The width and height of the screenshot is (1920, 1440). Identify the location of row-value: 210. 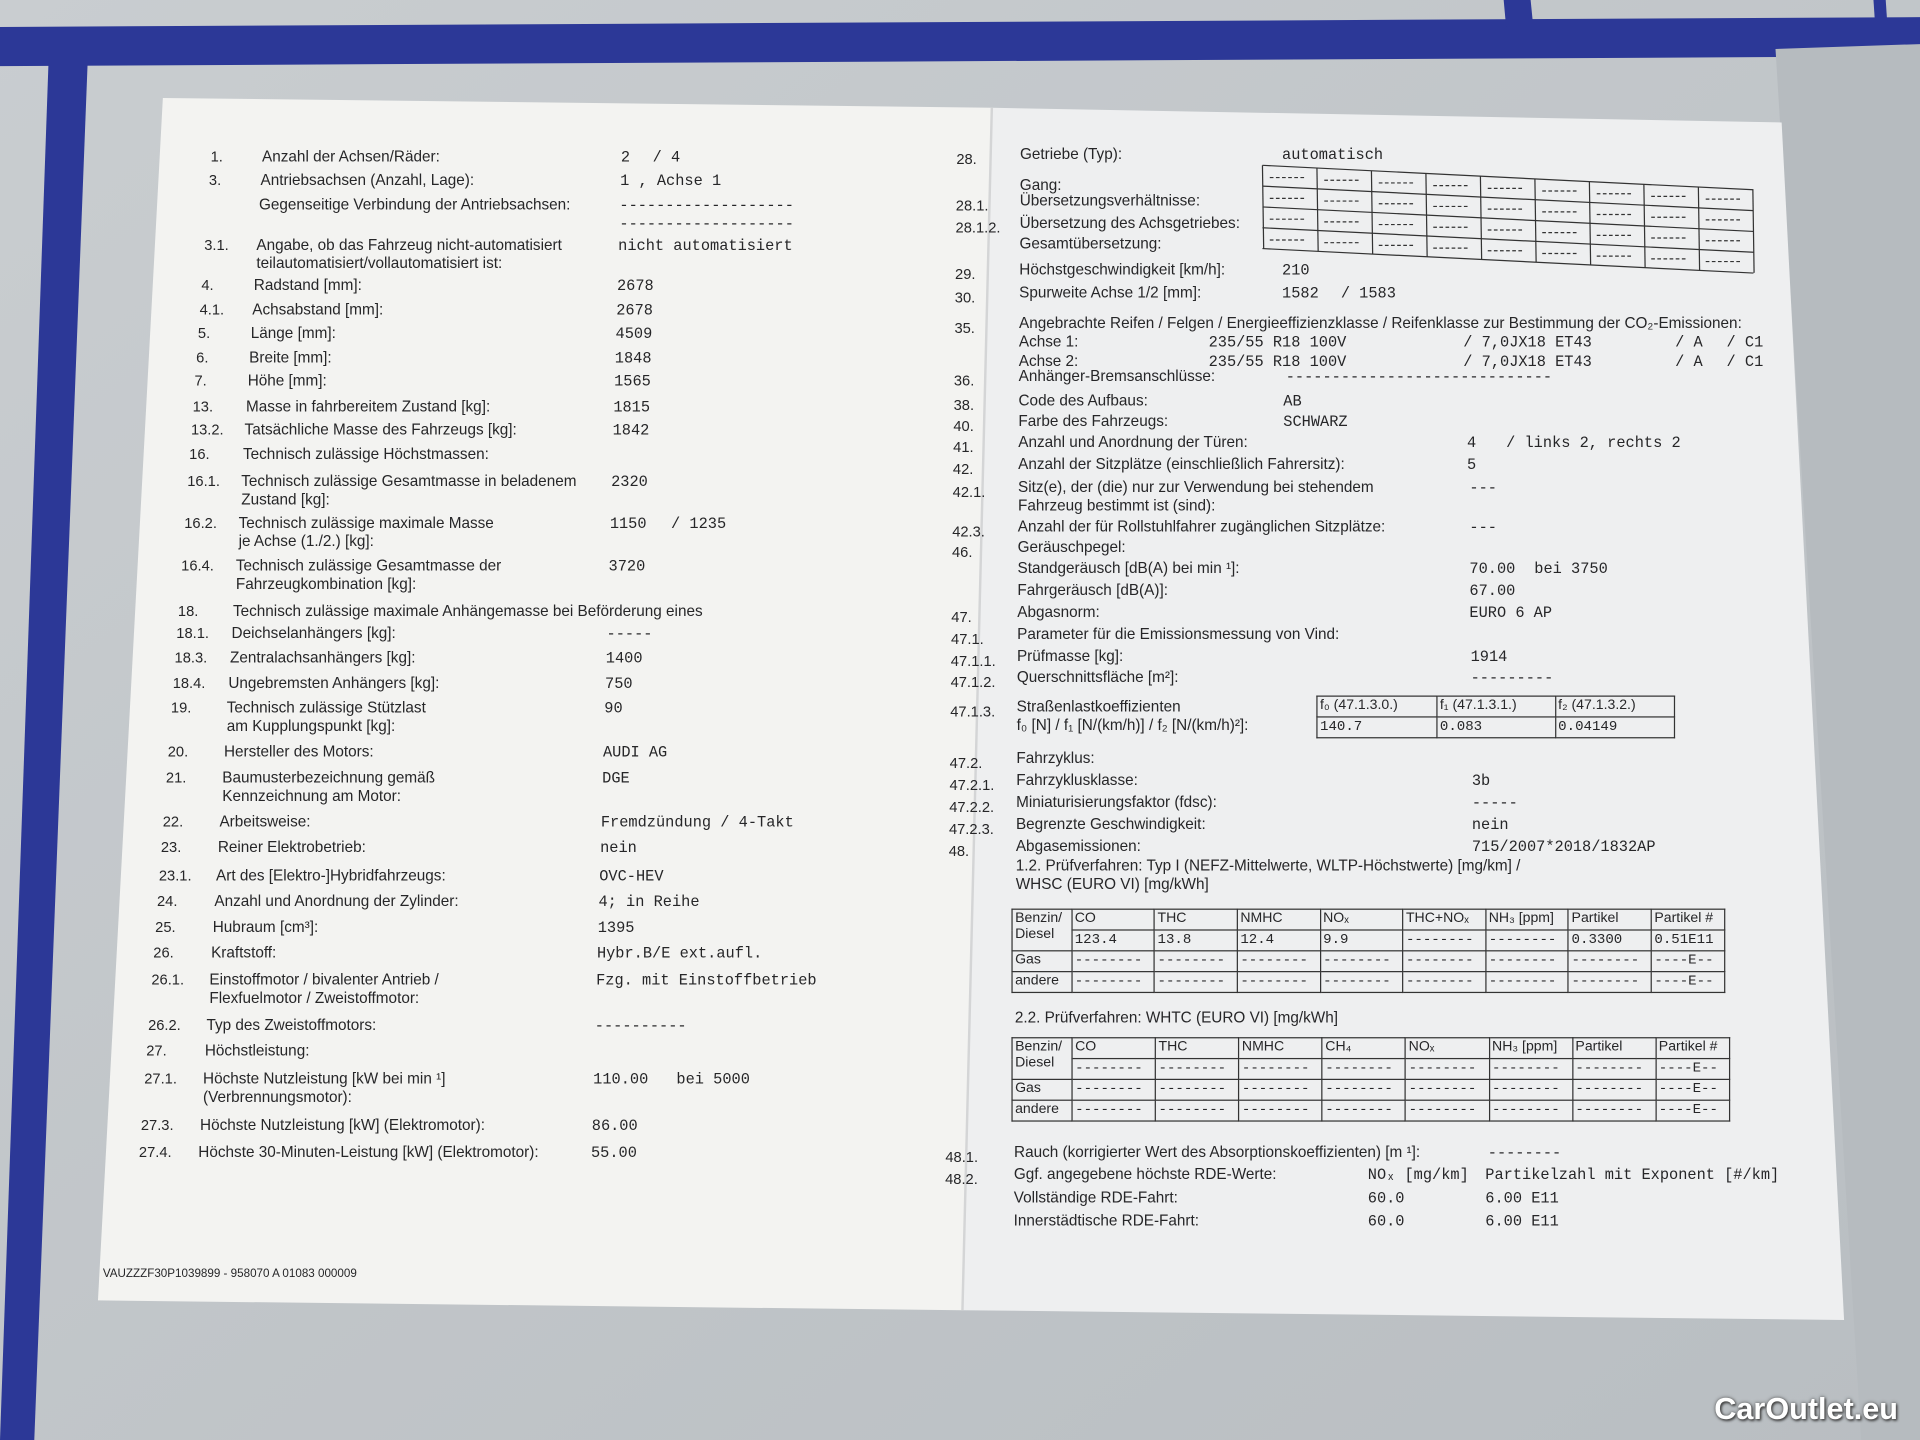
(1296, 271).